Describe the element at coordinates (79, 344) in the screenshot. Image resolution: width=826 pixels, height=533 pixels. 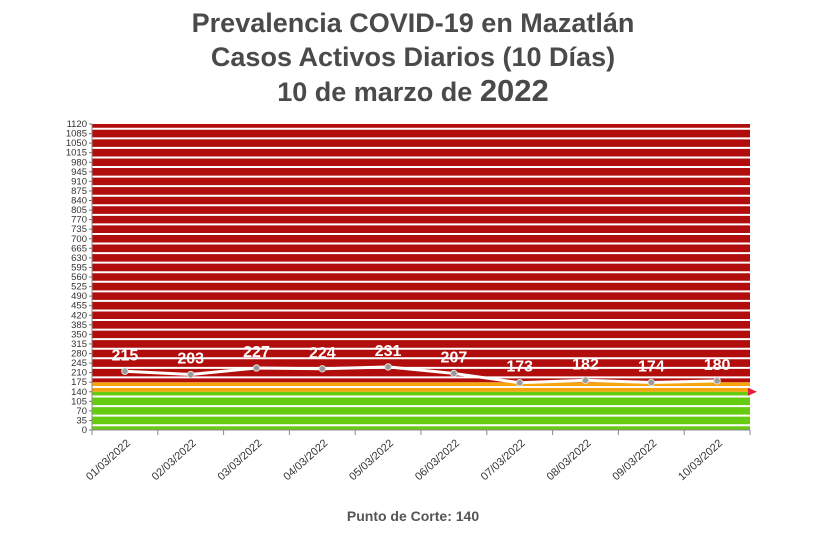
I see `y-tick-label: 315` at that location.